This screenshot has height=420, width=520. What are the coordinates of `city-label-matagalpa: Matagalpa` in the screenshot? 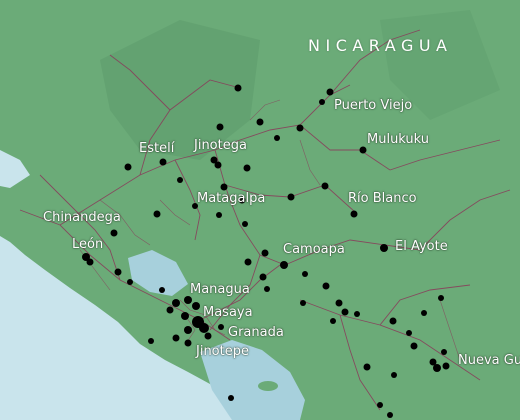 It's located at (231, 198).